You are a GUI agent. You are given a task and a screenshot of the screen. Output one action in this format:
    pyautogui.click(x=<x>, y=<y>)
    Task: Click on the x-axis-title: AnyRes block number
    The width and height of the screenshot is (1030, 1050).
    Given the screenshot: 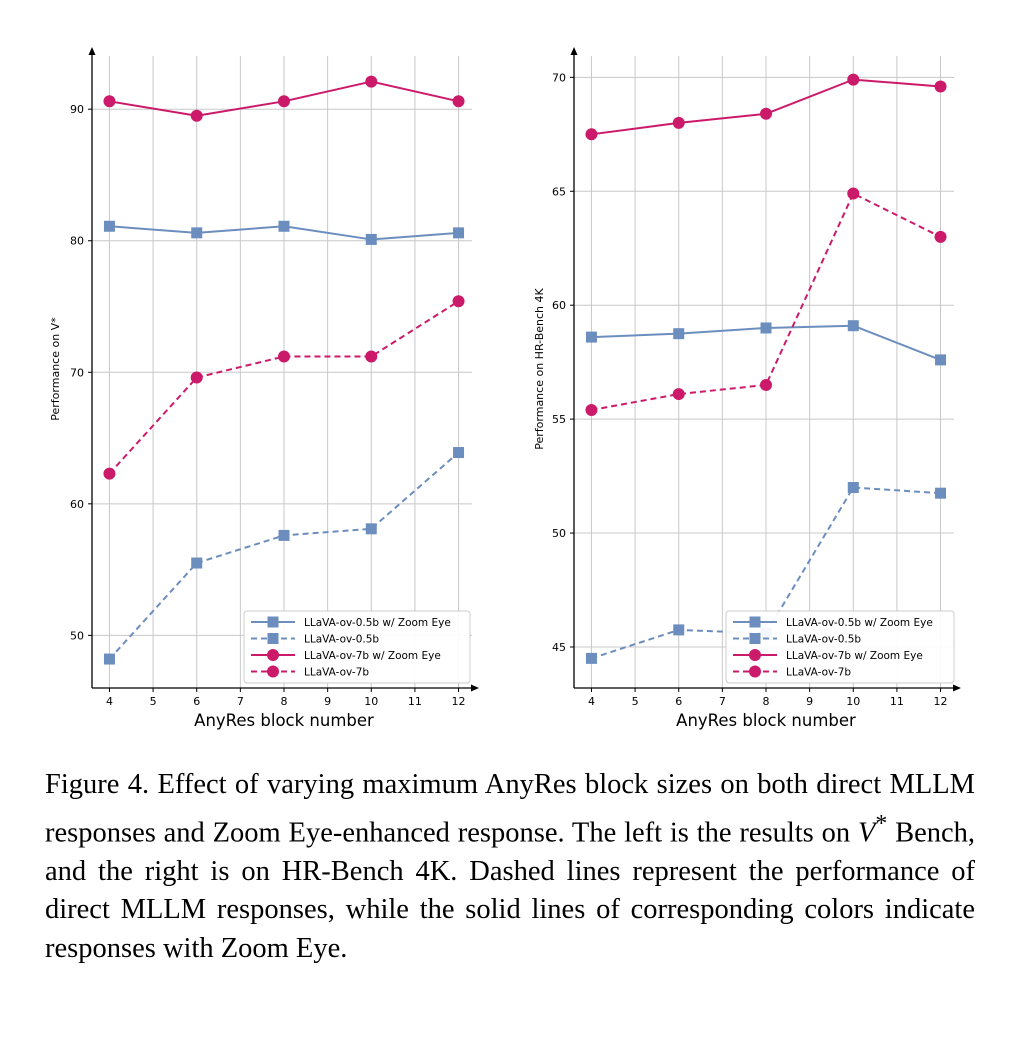 What is the action you would take?
    pyautogui.click(x=284, y=720)
    